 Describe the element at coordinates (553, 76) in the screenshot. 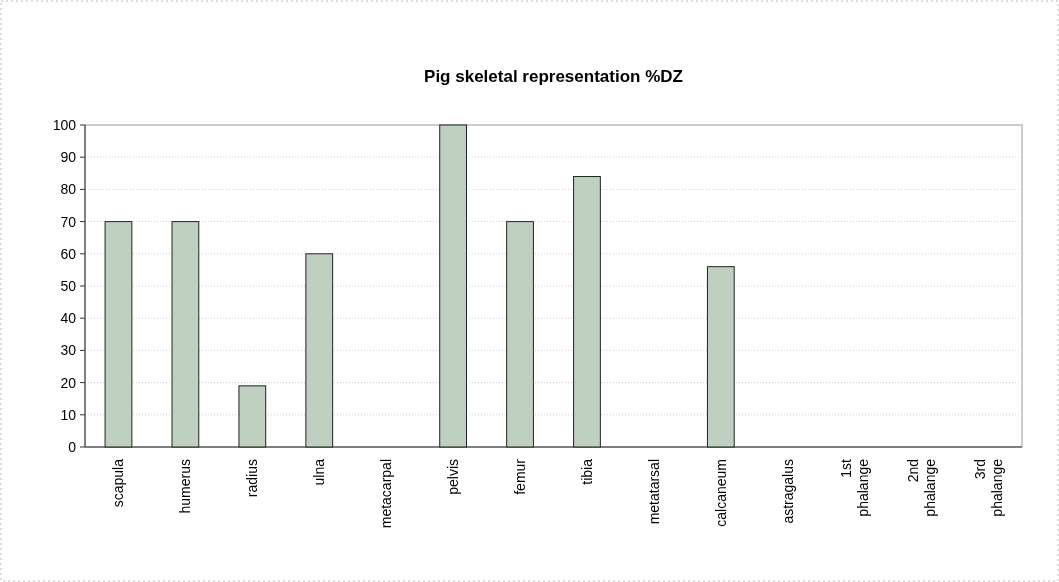

I see `chart-title: Pig skeletal representation %DZ` at that location.